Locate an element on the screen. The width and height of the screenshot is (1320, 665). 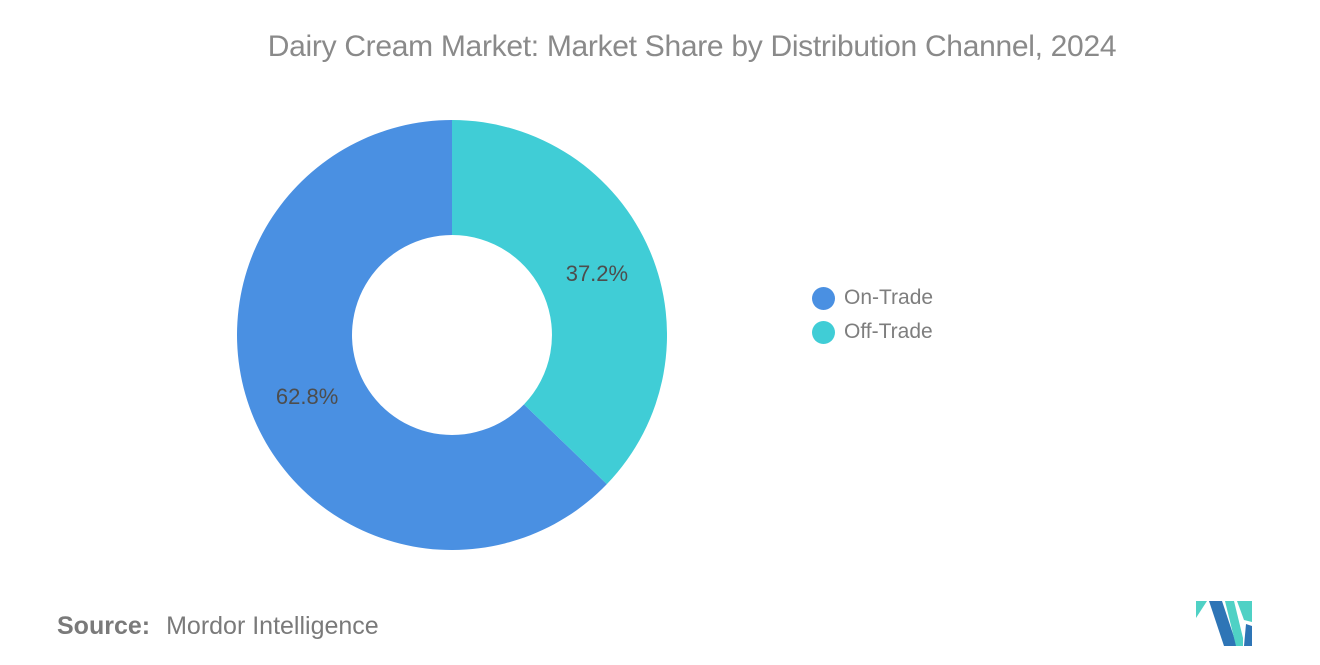
legend-item-on-trade: On-Trade is located at coordinates (872, 298).